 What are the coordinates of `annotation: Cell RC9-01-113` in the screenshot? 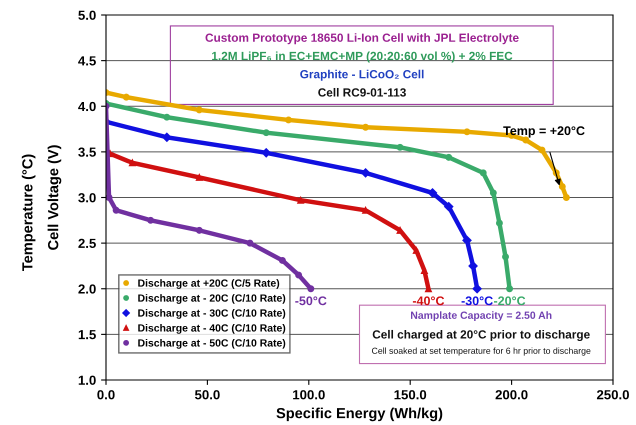 It's located at (362, 92).